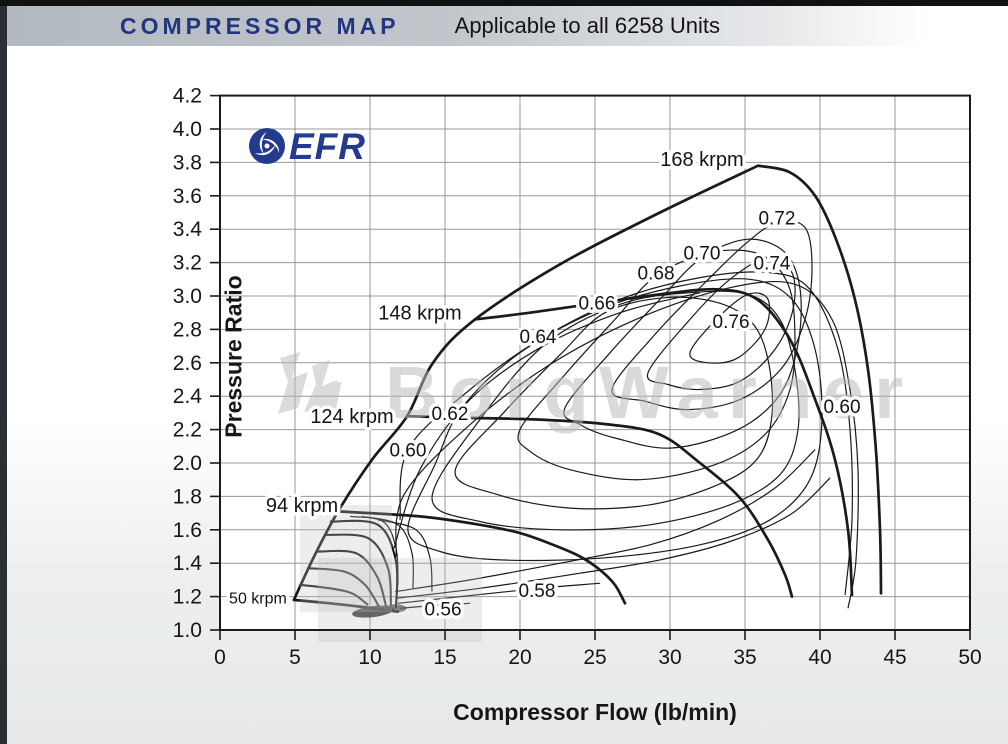 Image resolution: width=1008 pixels, height=744 pixels. Describe the element at coordinates (504, 3) in the screenshot. I see `top-border-bar` at that location.